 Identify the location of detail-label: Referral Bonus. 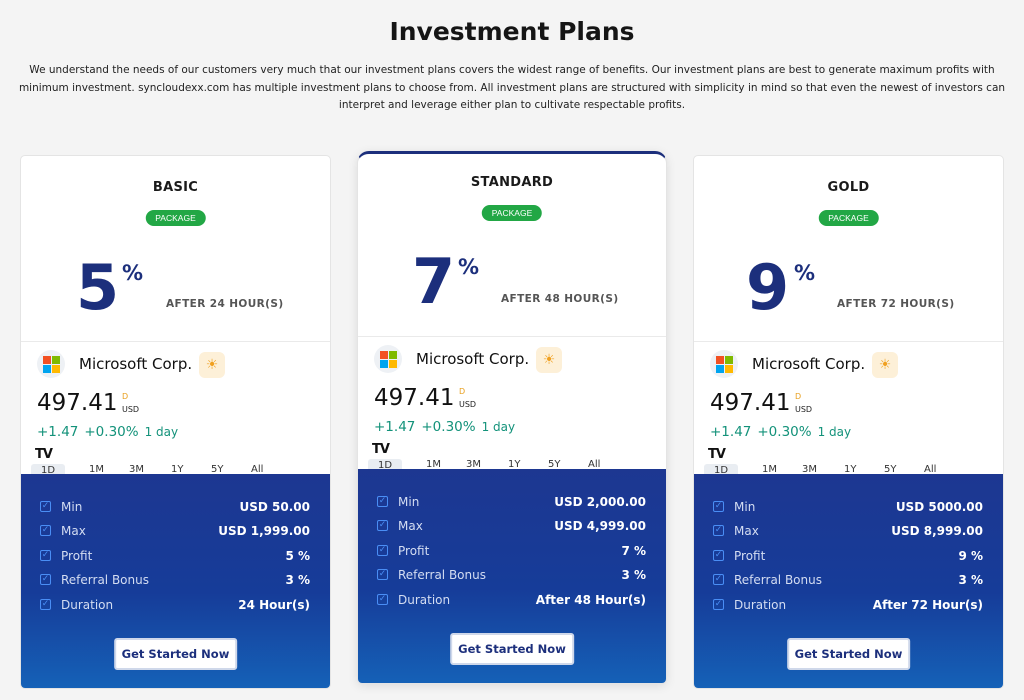
(105, 580).